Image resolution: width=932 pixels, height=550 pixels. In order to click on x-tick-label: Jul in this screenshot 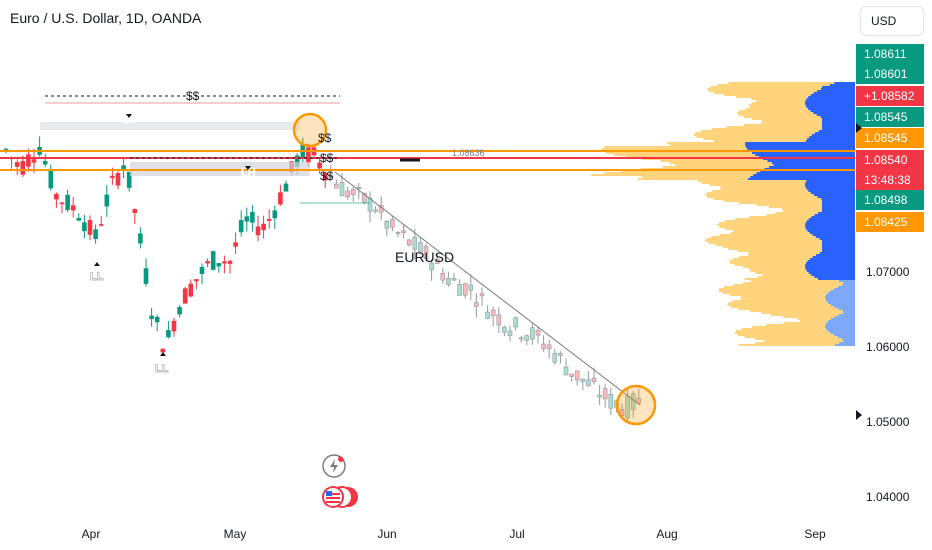, I will do `click(517, 534)`.